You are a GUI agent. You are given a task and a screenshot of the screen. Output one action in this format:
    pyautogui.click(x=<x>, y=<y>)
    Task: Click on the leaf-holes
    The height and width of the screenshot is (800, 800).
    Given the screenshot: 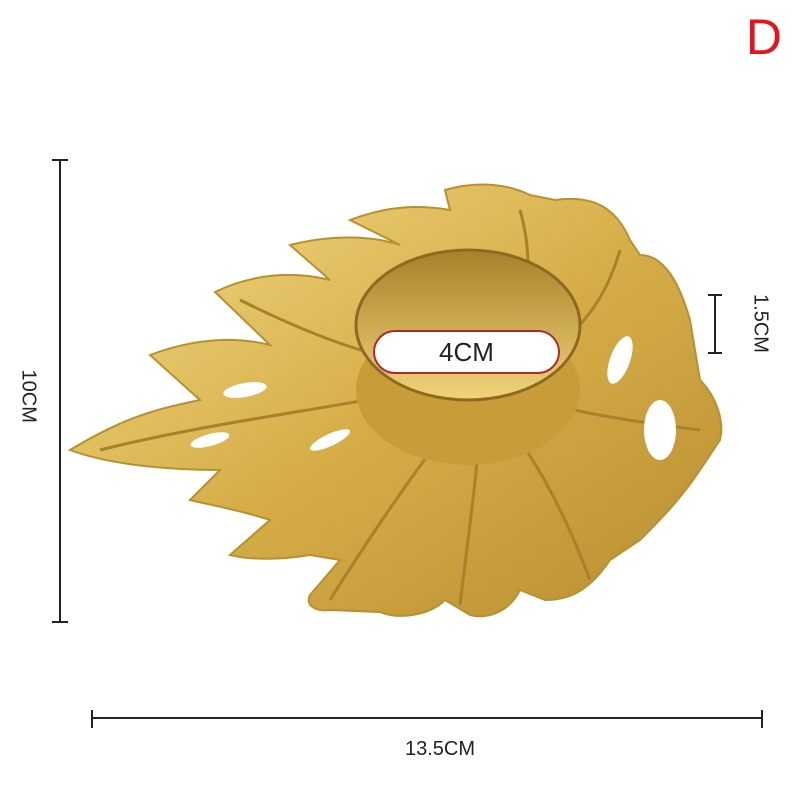 What is the action you would take?
    pyautogui.click(x=433, y=398)
    